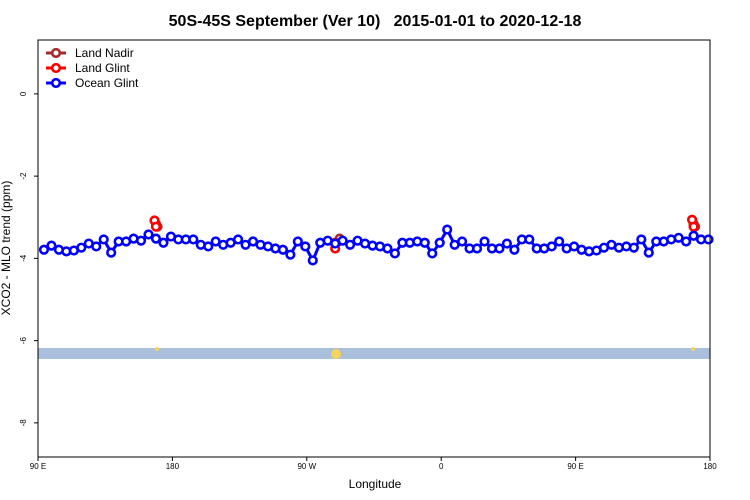  Describe the element at coordinates (375, 484) in the screenshot. I see `x-axis-label: Longitude` at that location.